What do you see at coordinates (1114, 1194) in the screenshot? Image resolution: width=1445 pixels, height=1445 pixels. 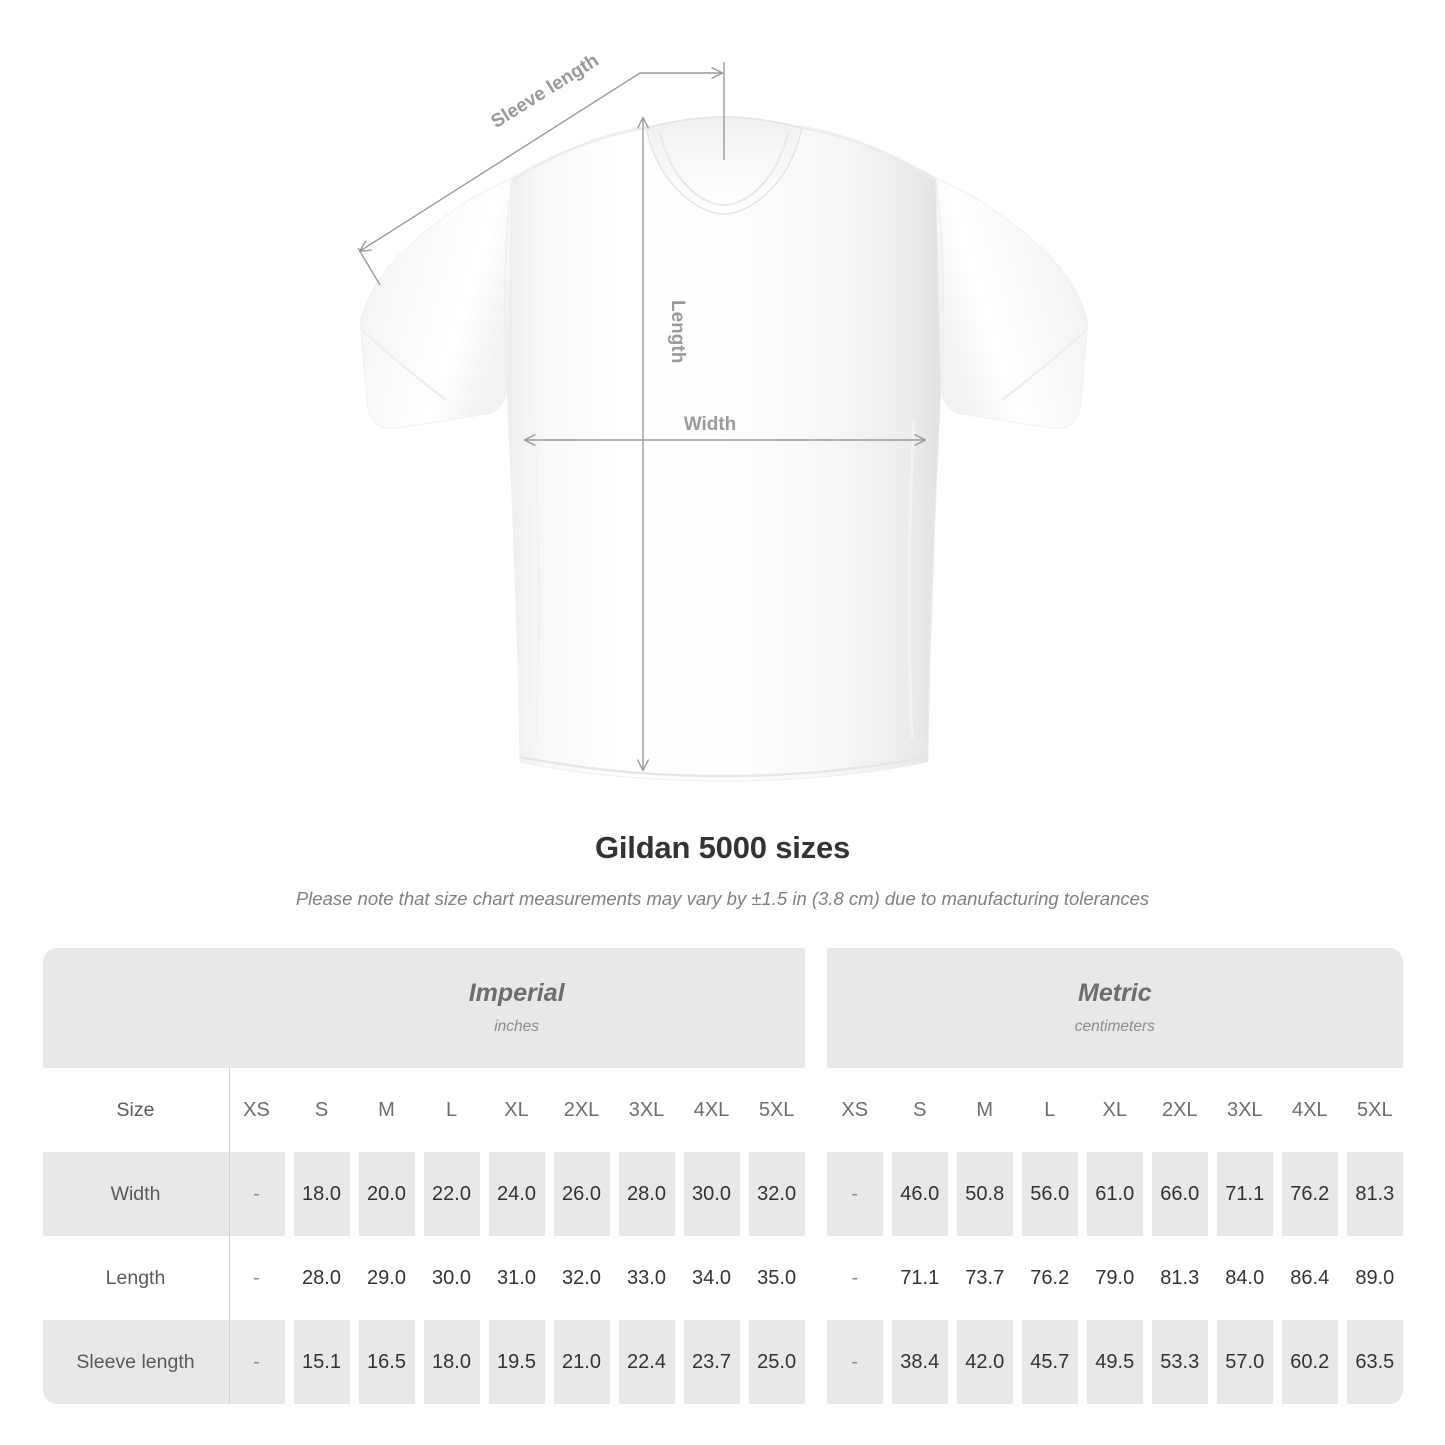 I see `cell-metric-XL-width: 61.0` at bounding box center [1114, 1194].